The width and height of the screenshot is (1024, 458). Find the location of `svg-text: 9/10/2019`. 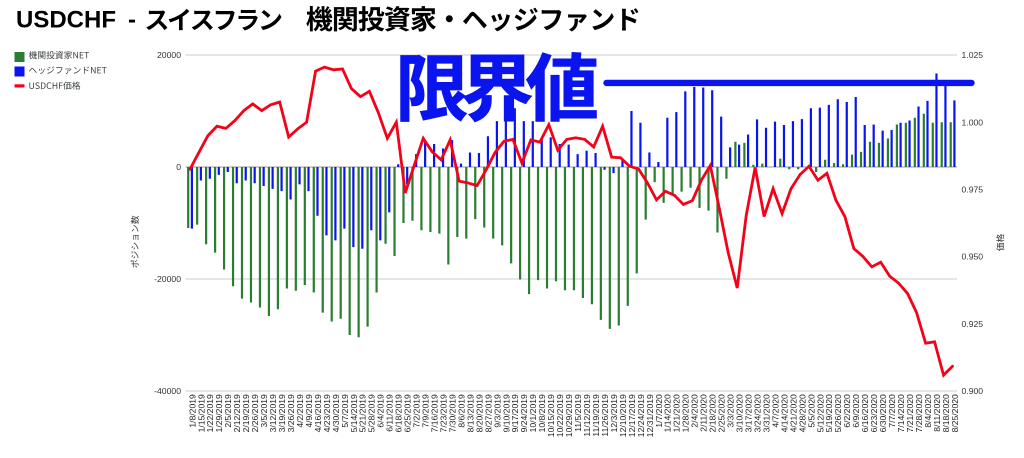

svg-text: 9/10/2019 is located at coordinates (506, 413).